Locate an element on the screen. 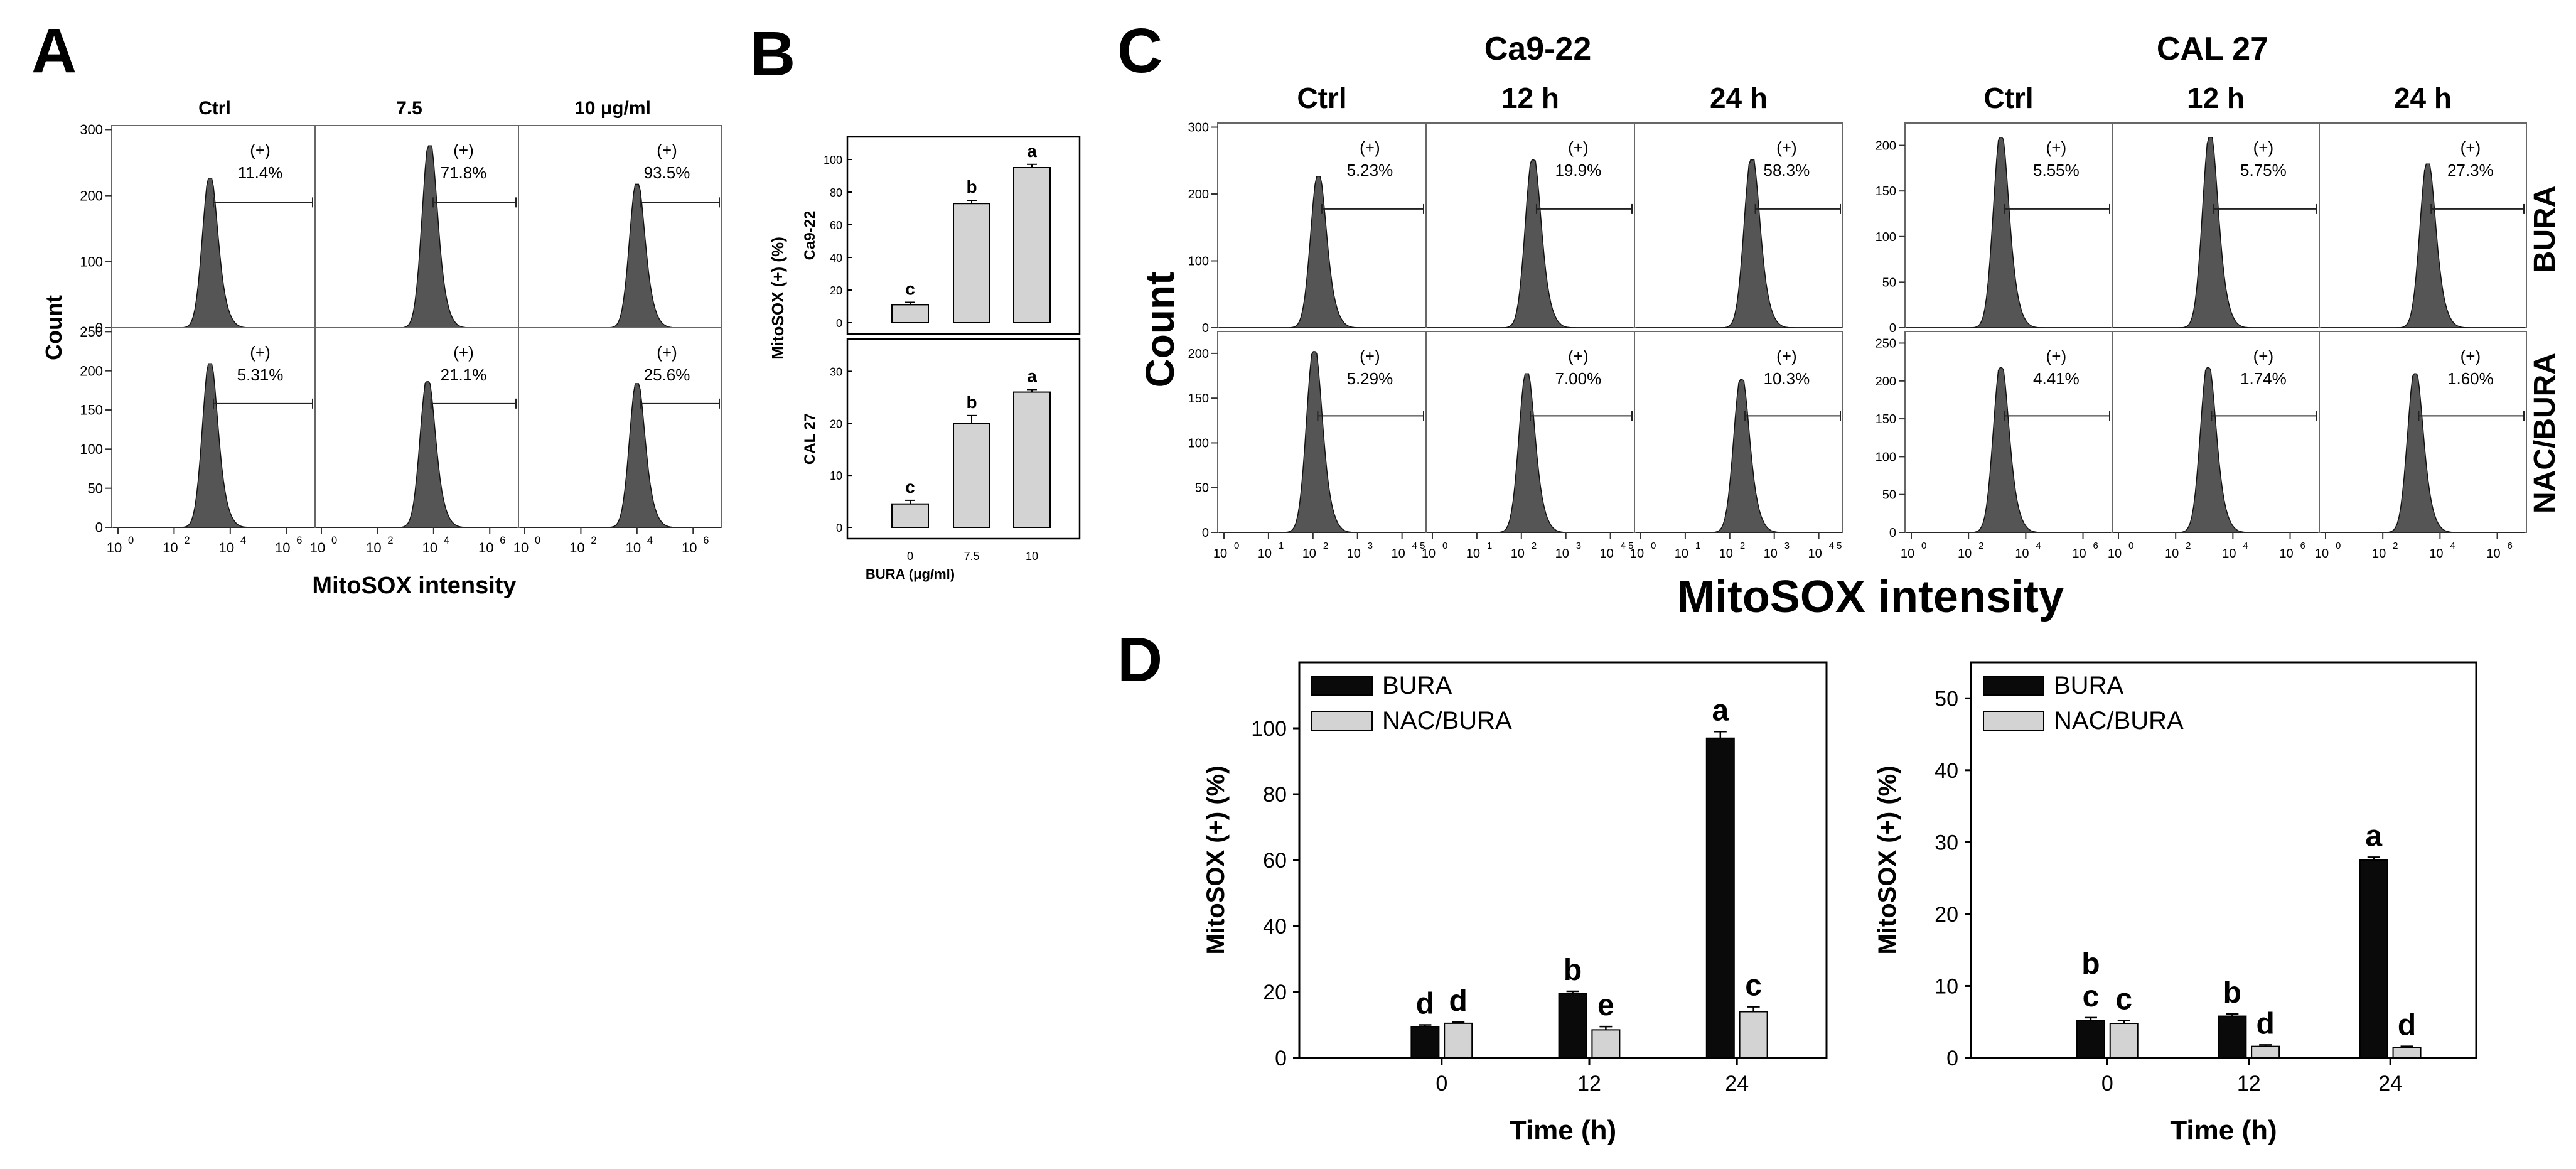 The image size is (2576, 1169). positive-percentage: 71.8% is located at coordinates (464, 172).